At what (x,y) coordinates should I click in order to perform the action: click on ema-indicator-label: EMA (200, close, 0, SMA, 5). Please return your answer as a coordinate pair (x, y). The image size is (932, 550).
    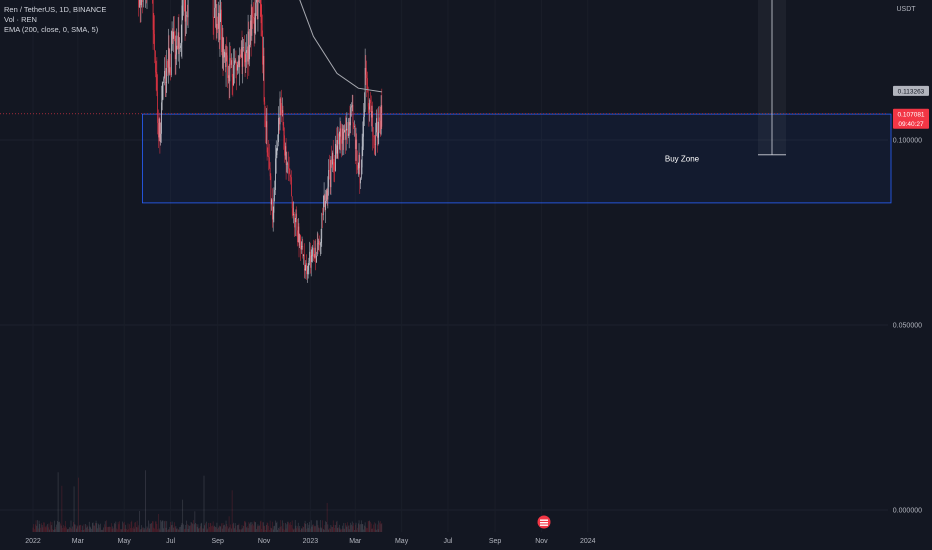
    Looking at the image, I should click on (51, 29).